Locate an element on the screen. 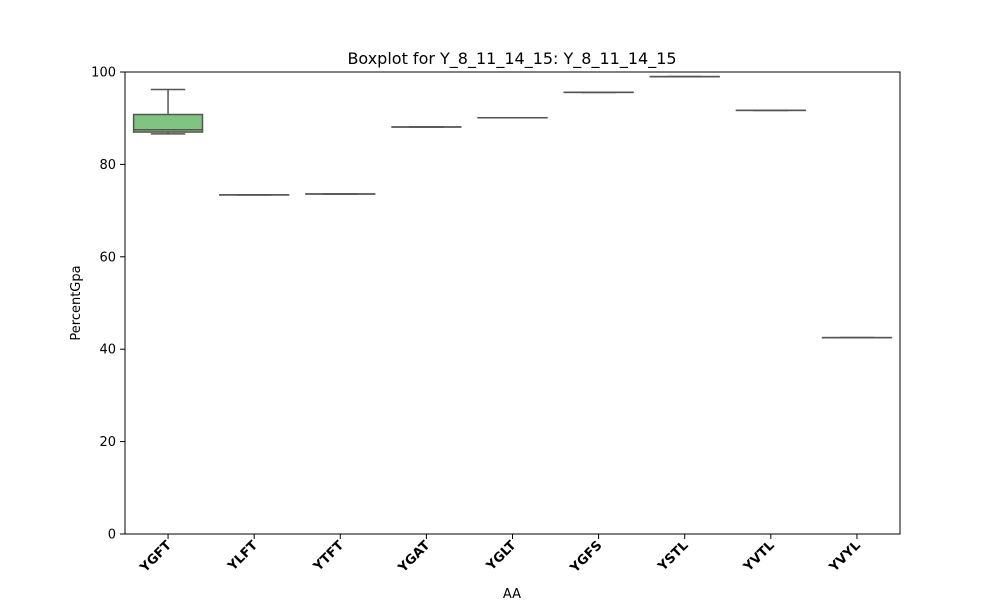 The width and height of the screenshot is (1000, 600). y-axis: 0 20 40 60 80 100 is located at coordinates (108, 304).